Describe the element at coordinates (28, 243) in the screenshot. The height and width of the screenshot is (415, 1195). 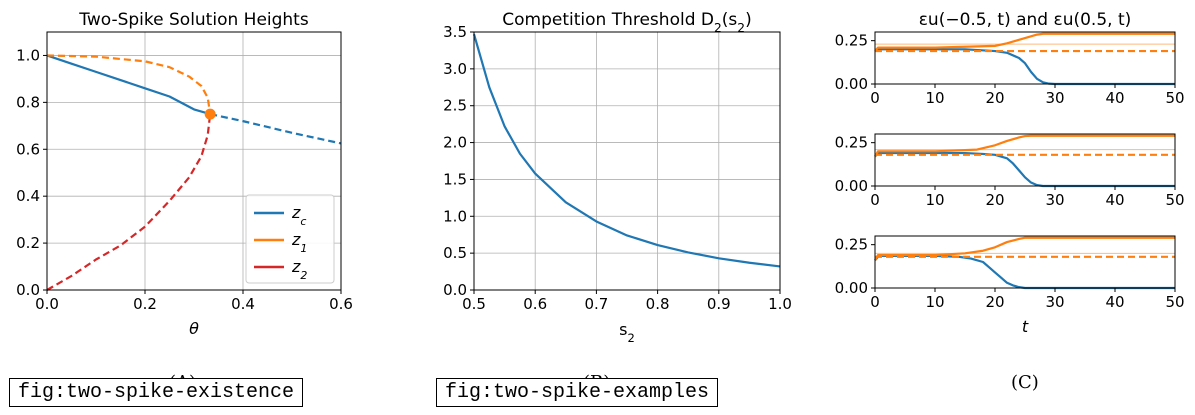
I see `y-tick-label: 0.2` at that location.